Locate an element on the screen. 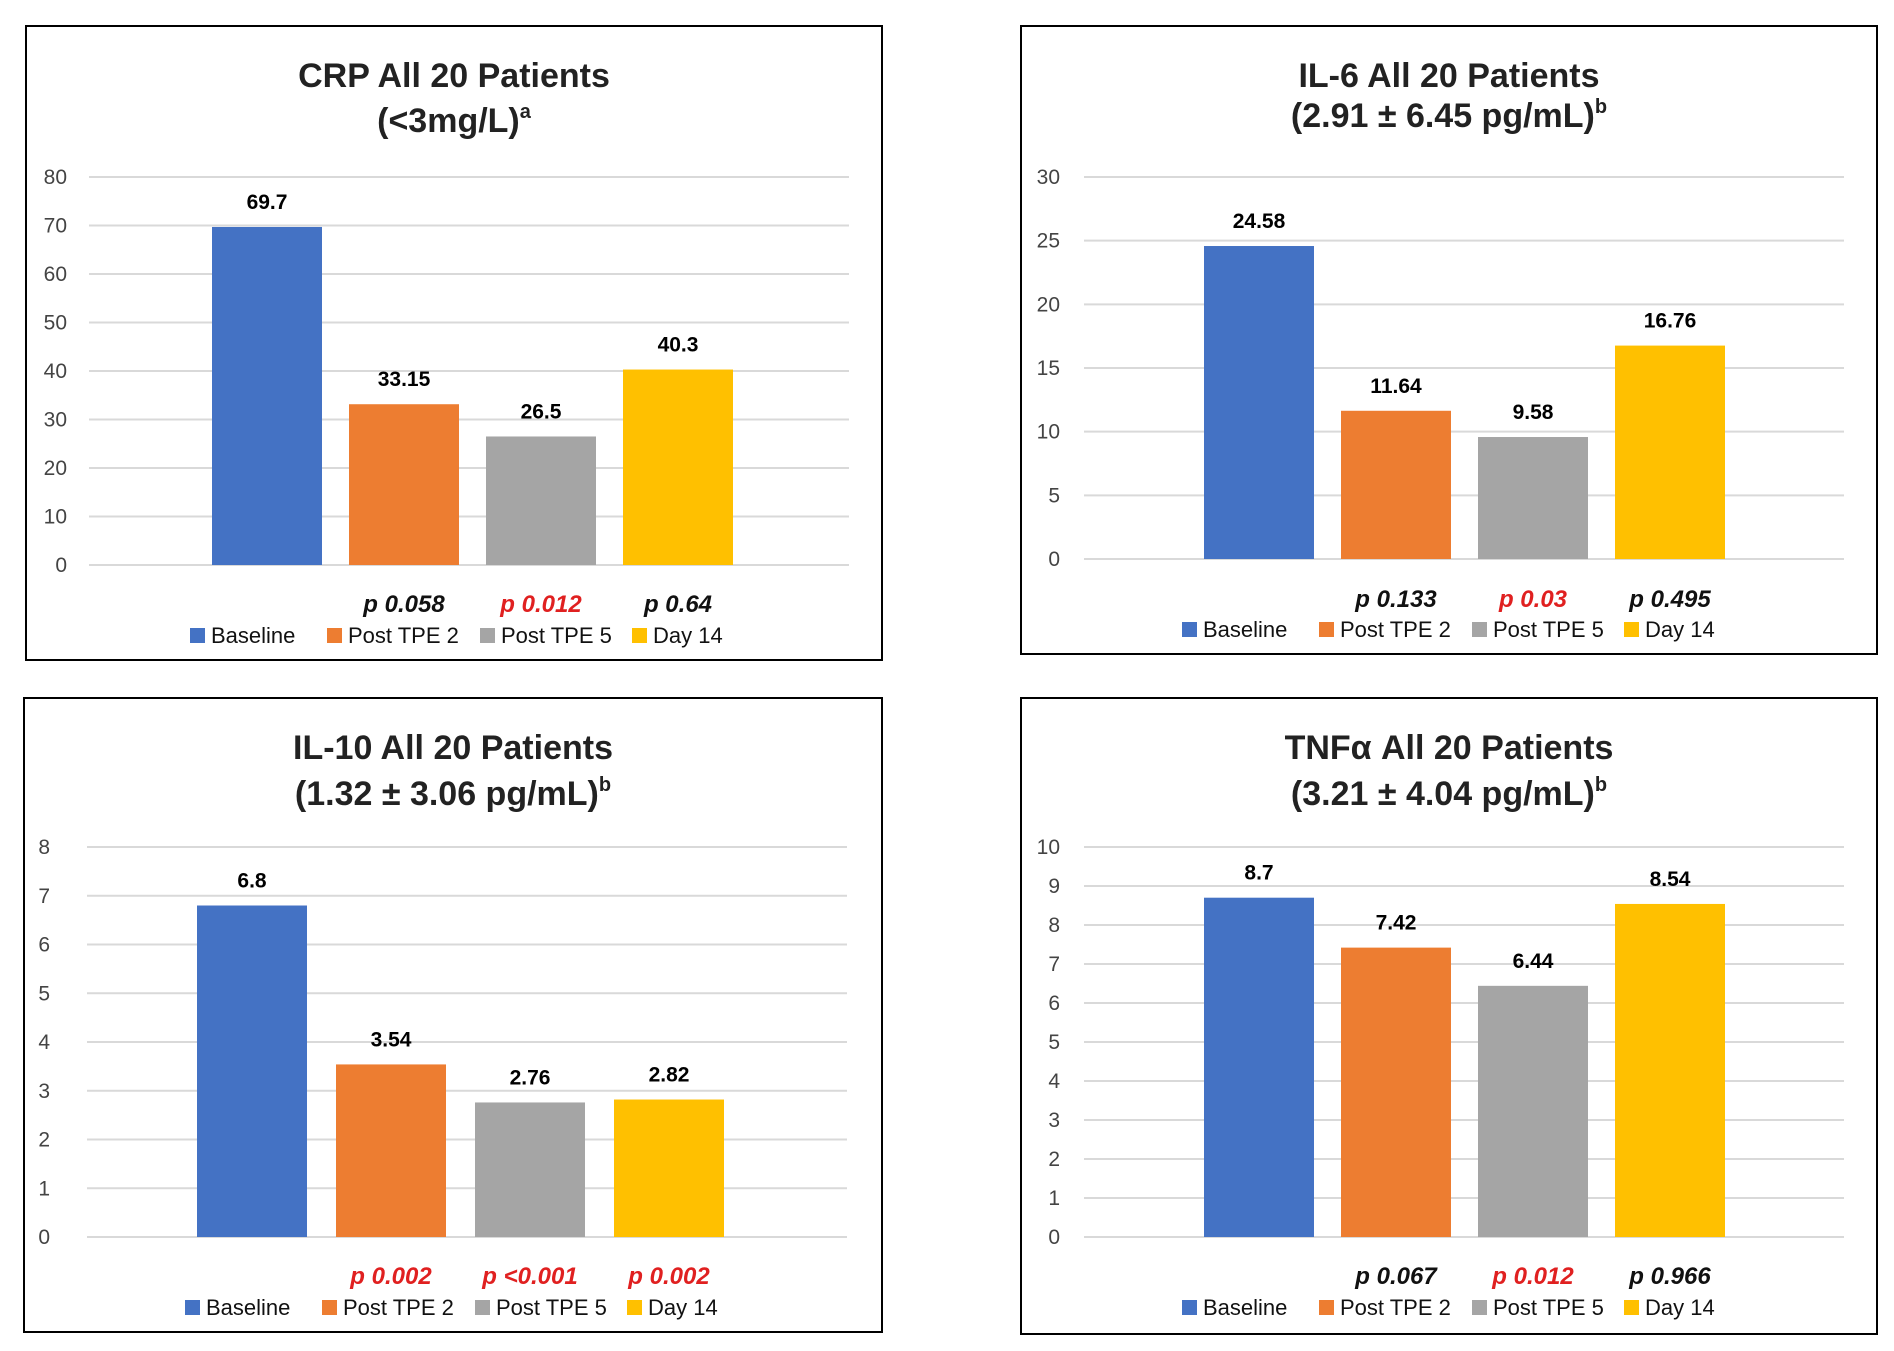 The height and width of the screenshot is (1351, 1894). y-tick-label: 40 is located at coordinates (55, 371).